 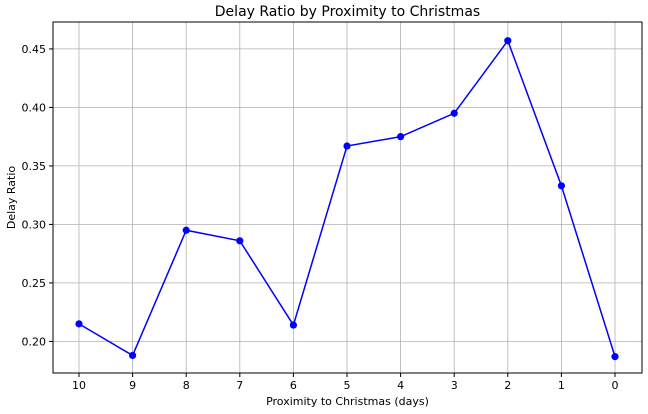 I want to click on x-axis-label: Proximity to Christmas (days), so click(x=347, y=401).